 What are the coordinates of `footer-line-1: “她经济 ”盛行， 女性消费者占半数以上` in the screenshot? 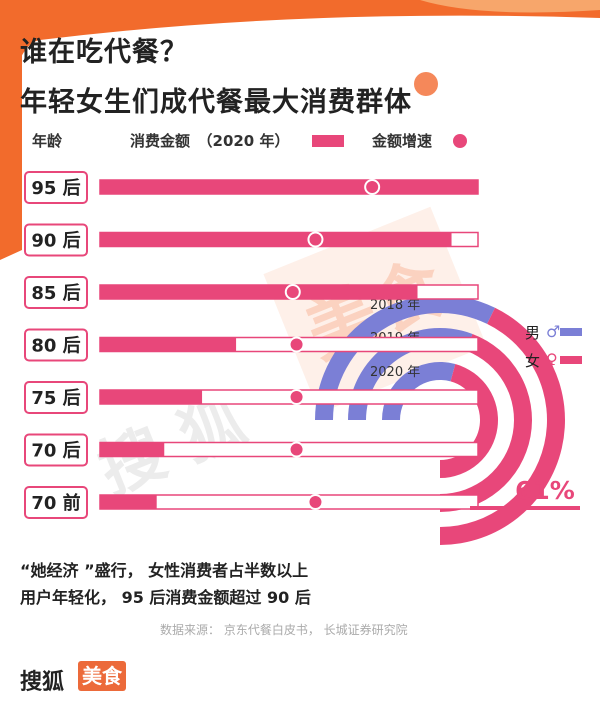 It's located at (164, 570).